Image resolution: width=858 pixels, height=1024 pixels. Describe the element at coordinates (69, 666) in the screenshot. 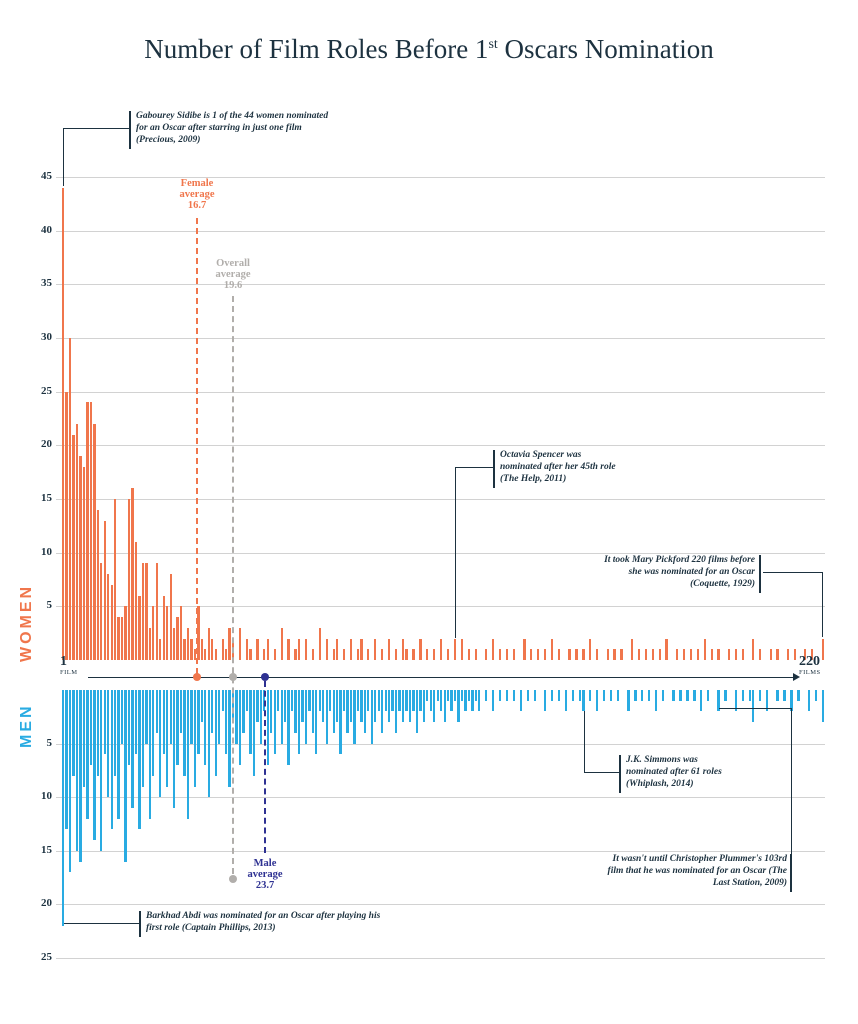

I see `x-axis-start-label: 1 FILM` at that location.